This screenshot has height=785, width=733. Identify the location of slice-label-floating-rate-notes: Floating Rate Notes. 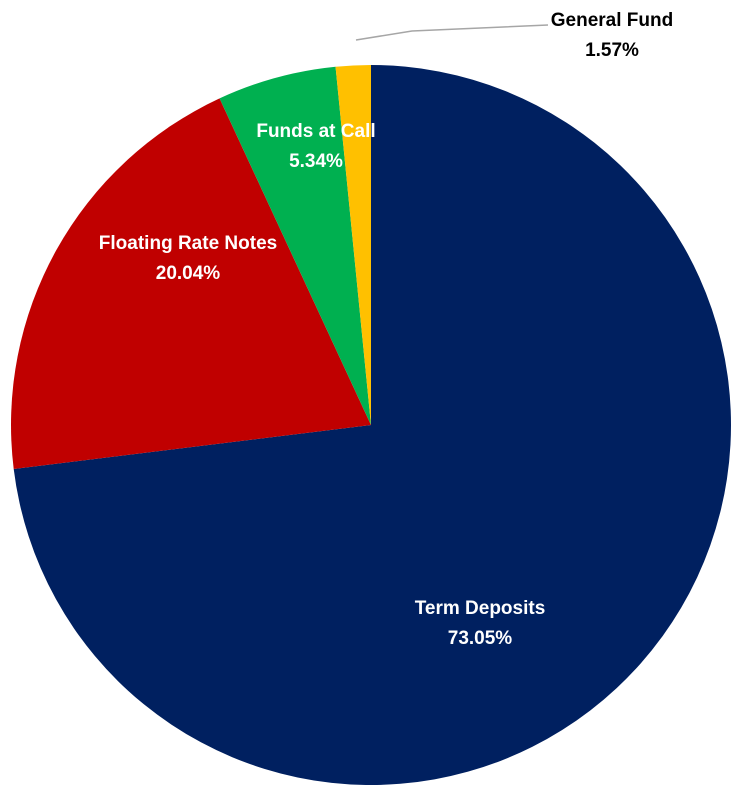
(188, 243).